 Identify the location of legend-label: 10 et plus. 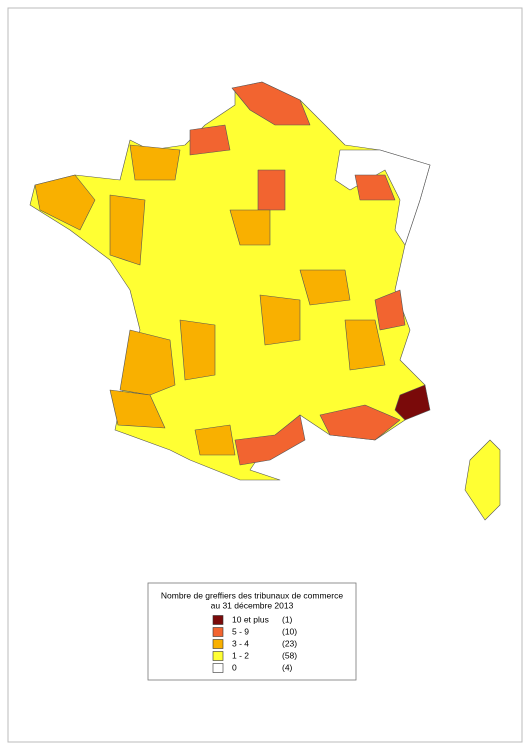
(250, 619).